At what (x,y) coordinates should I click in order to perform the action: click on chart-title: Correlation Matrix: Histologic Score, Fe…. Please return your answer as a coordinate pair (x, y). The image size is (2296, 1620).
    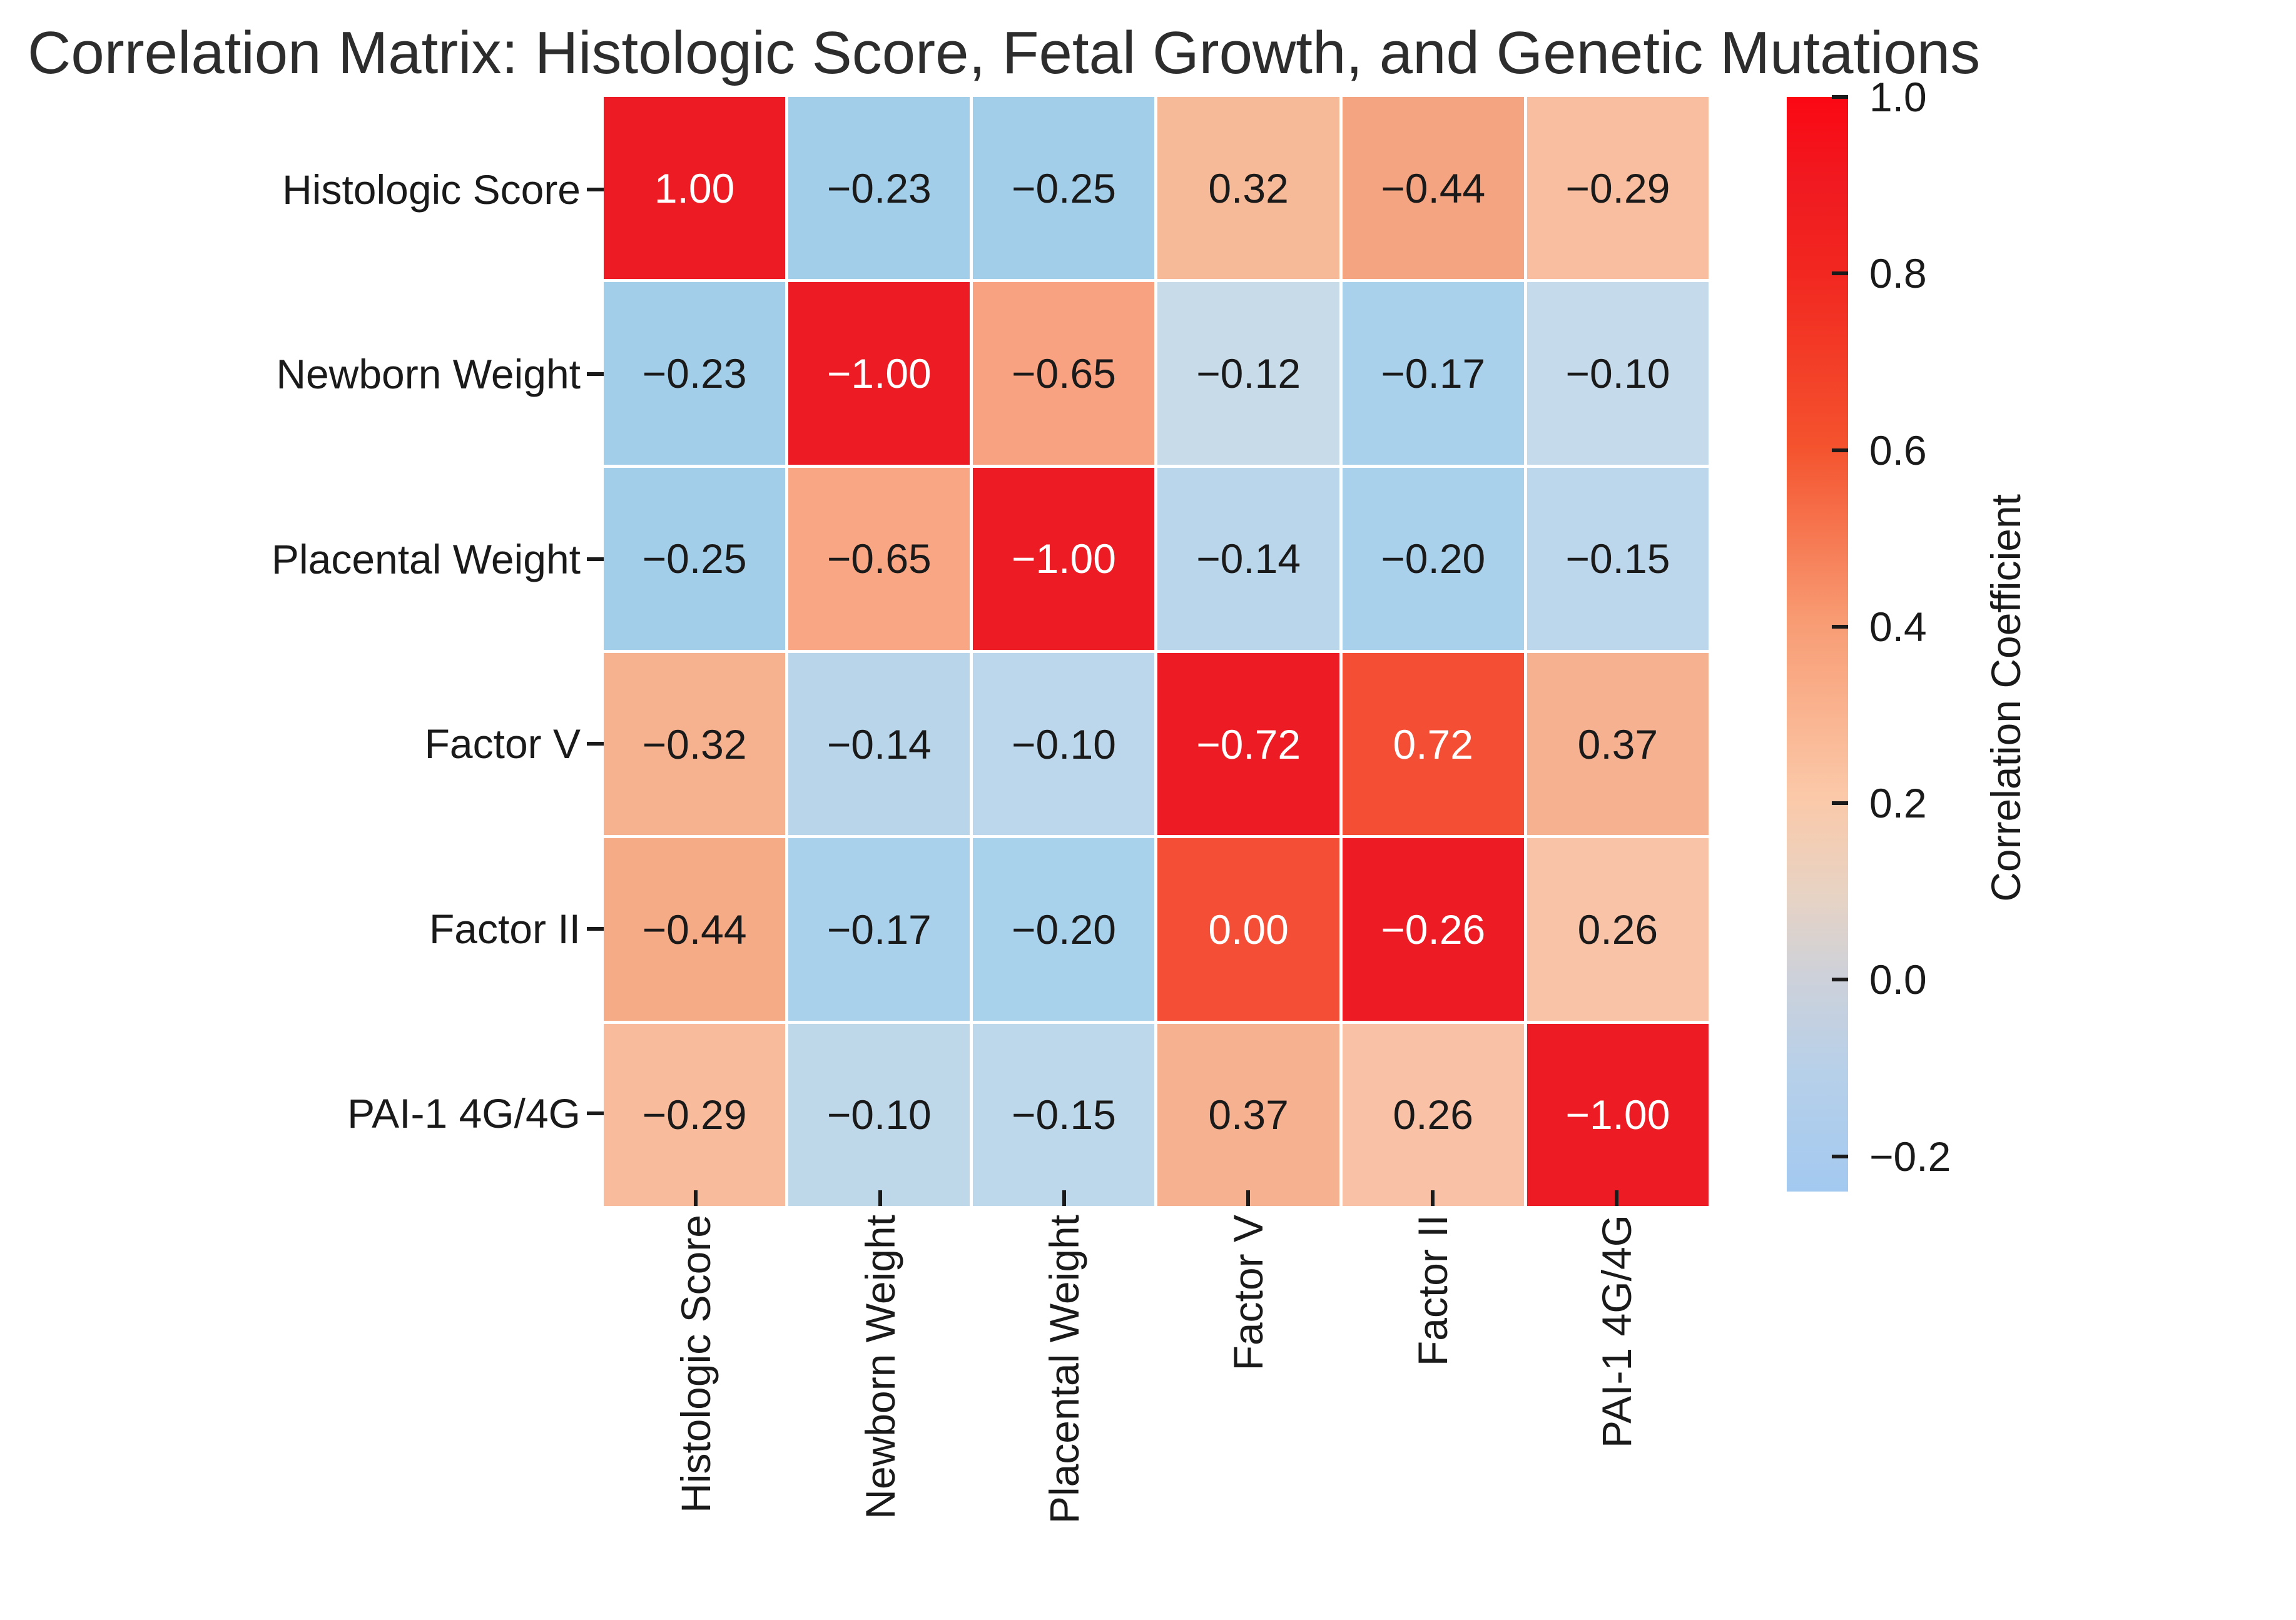
    Looking at the image, I should click on (1004, 52).